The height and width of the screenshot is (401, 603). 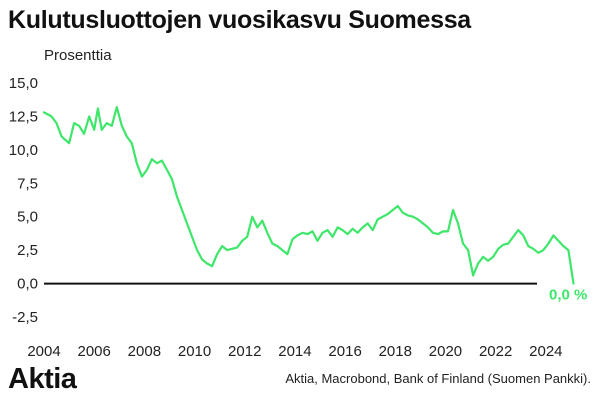 I want to click on y-axis-label: Prosenttia, so click(x=78, y=55).